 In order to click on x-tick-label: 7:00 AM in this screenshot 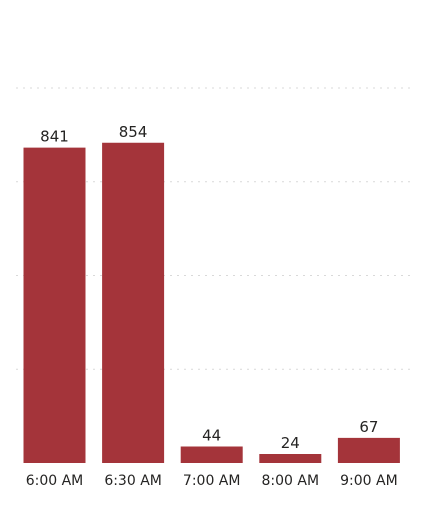, I will do `click(212, 481)`.